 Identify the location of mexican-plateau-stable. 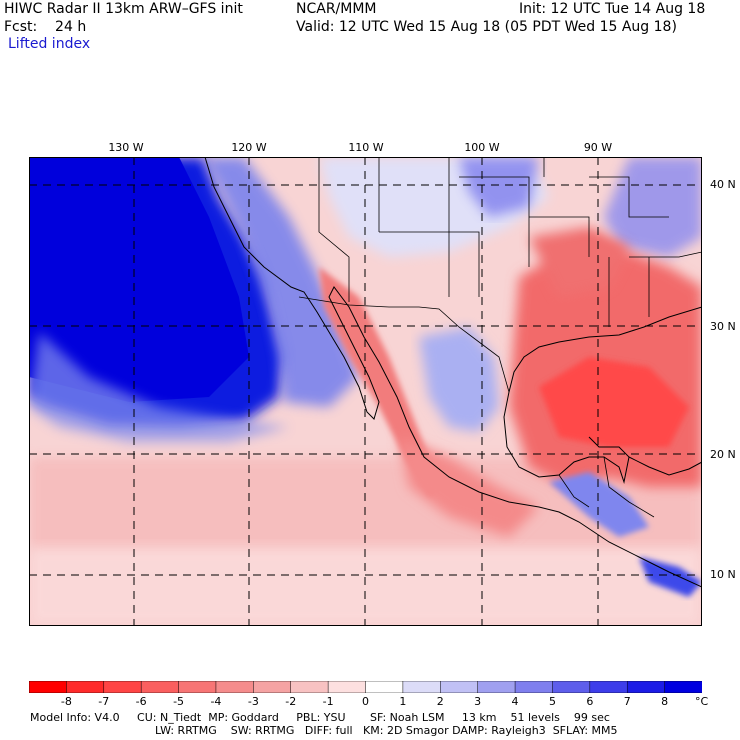
(459, 379).